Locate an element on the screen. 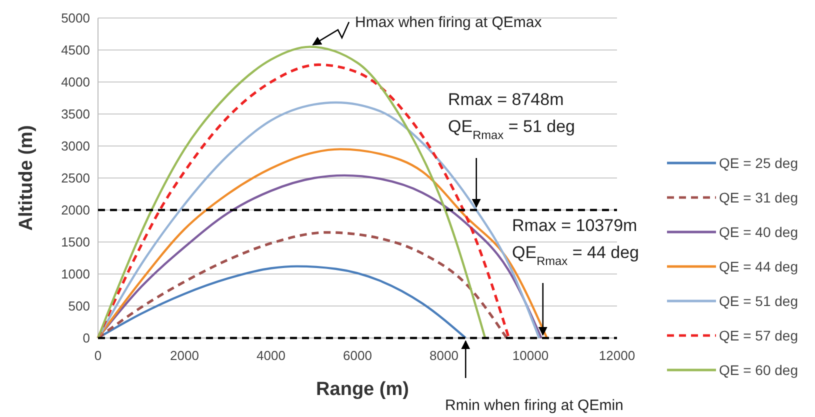 The width and height of the screenshot is (815, 417). y-tick-label: 5000 is located at coordinates (75, 18).